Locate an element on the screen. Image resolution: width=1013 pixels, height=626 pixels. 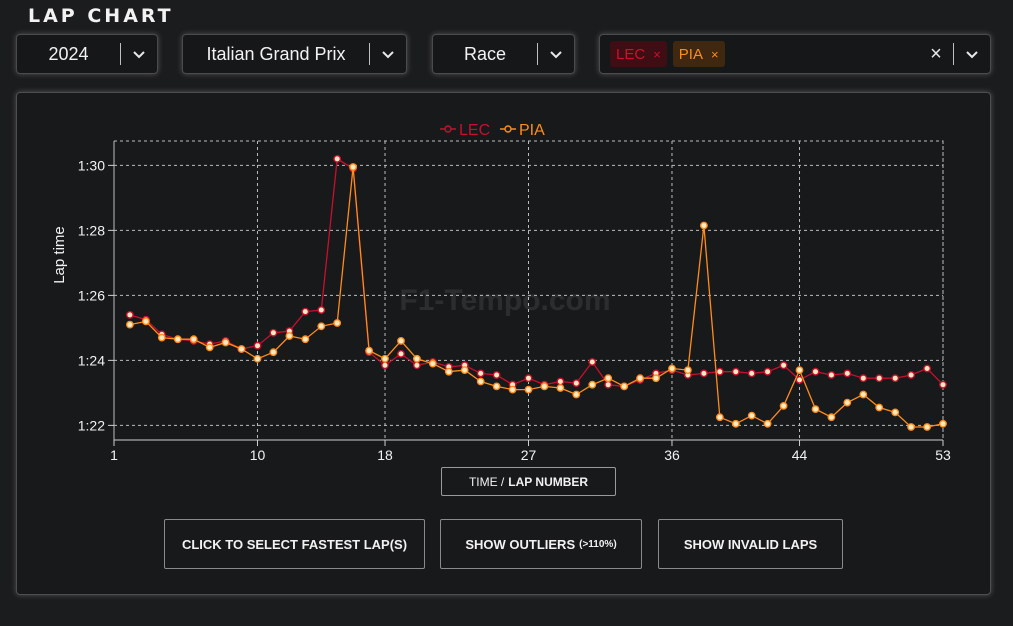
show-outliers-button: SHOW OUTLIERS (>110%) is located at coordinates (541, 544).